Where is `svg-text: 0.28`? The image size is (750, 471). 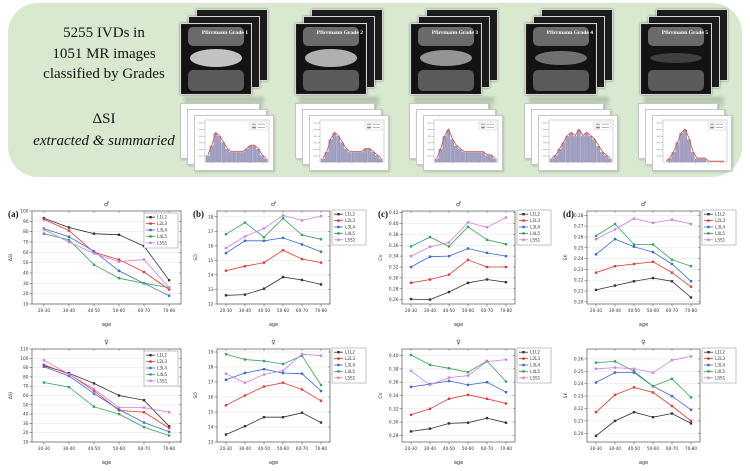 svg-text: 0.28 is located at coordinates (394, 436).